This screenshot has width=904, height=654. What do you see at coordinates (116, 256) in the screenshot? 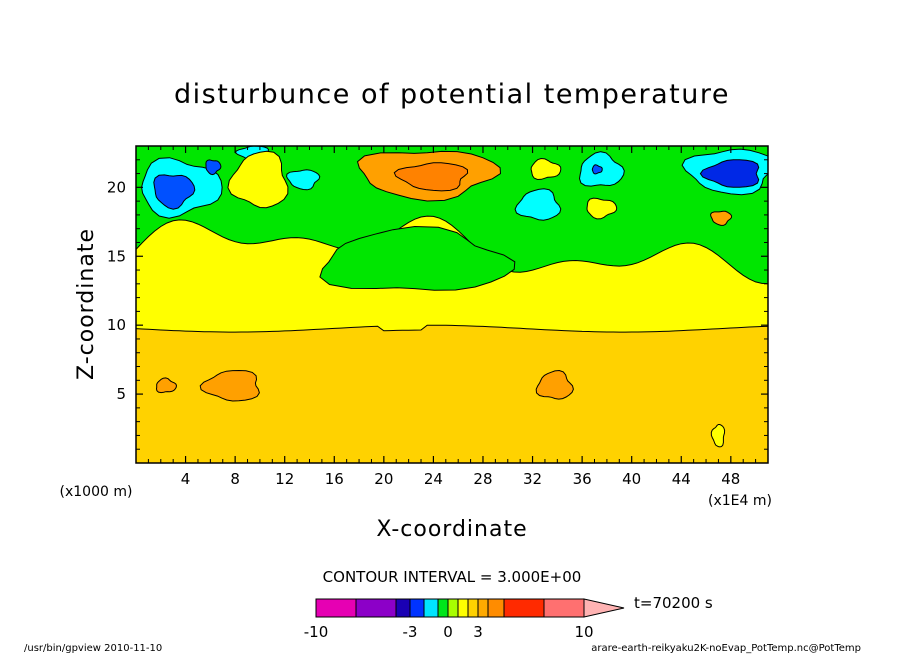
I see `y-tick-label-15: 15` at bounding box center [116, 256].